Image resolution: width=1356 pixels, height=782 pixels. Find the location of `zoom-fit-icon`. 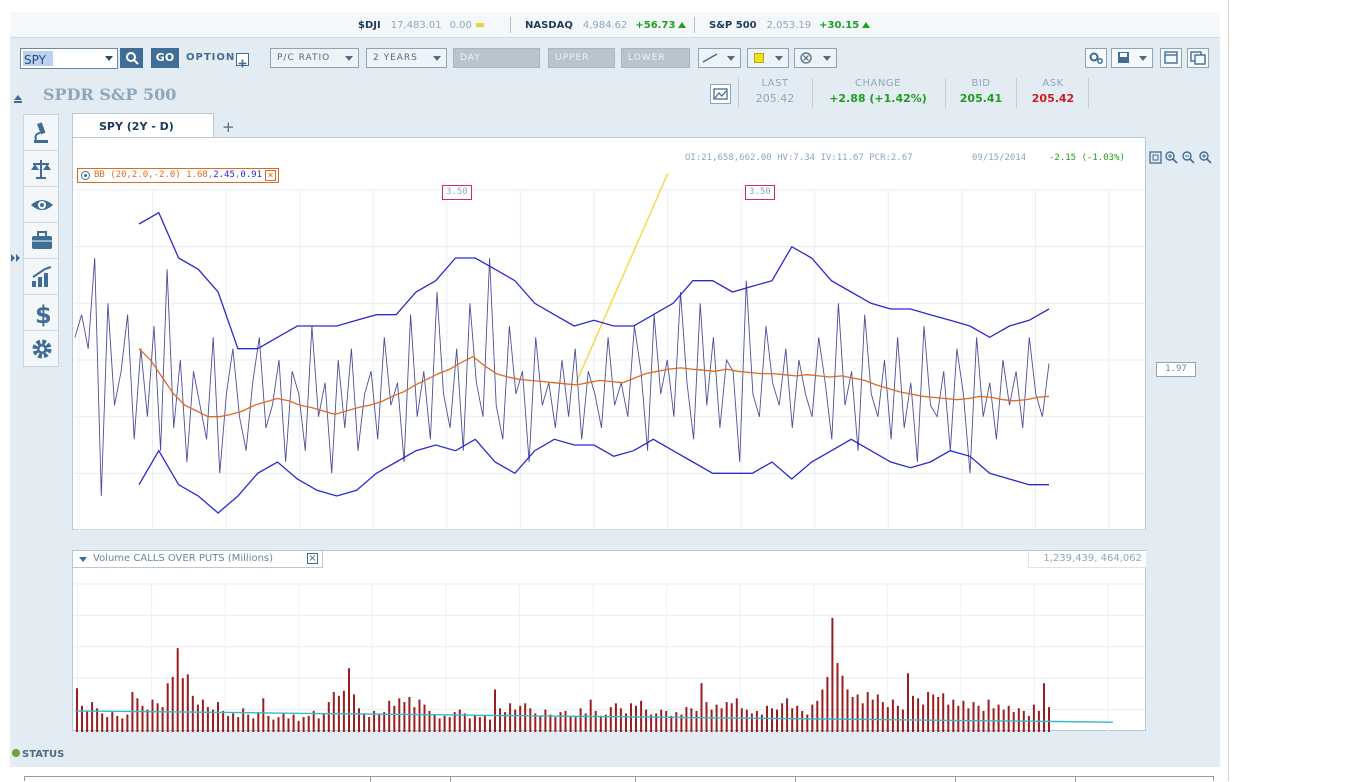

zoom-fit-icon is located at coordinates (1155, 157).